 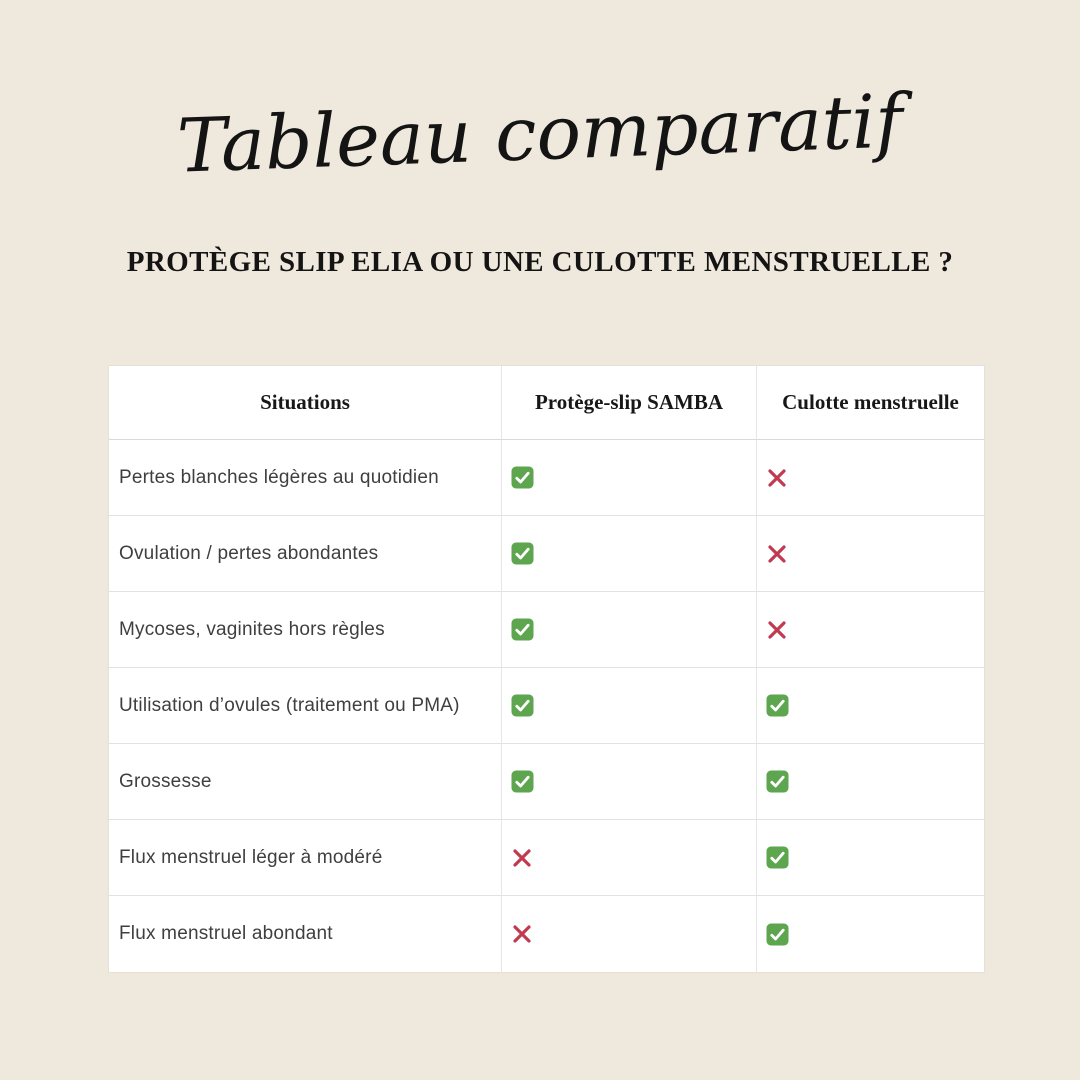 What do you see at coordinates (305, 630) in the screenshot?
I see `situation-label: Mycoses, vaginites hors règles` at bounding box center [305, 630].